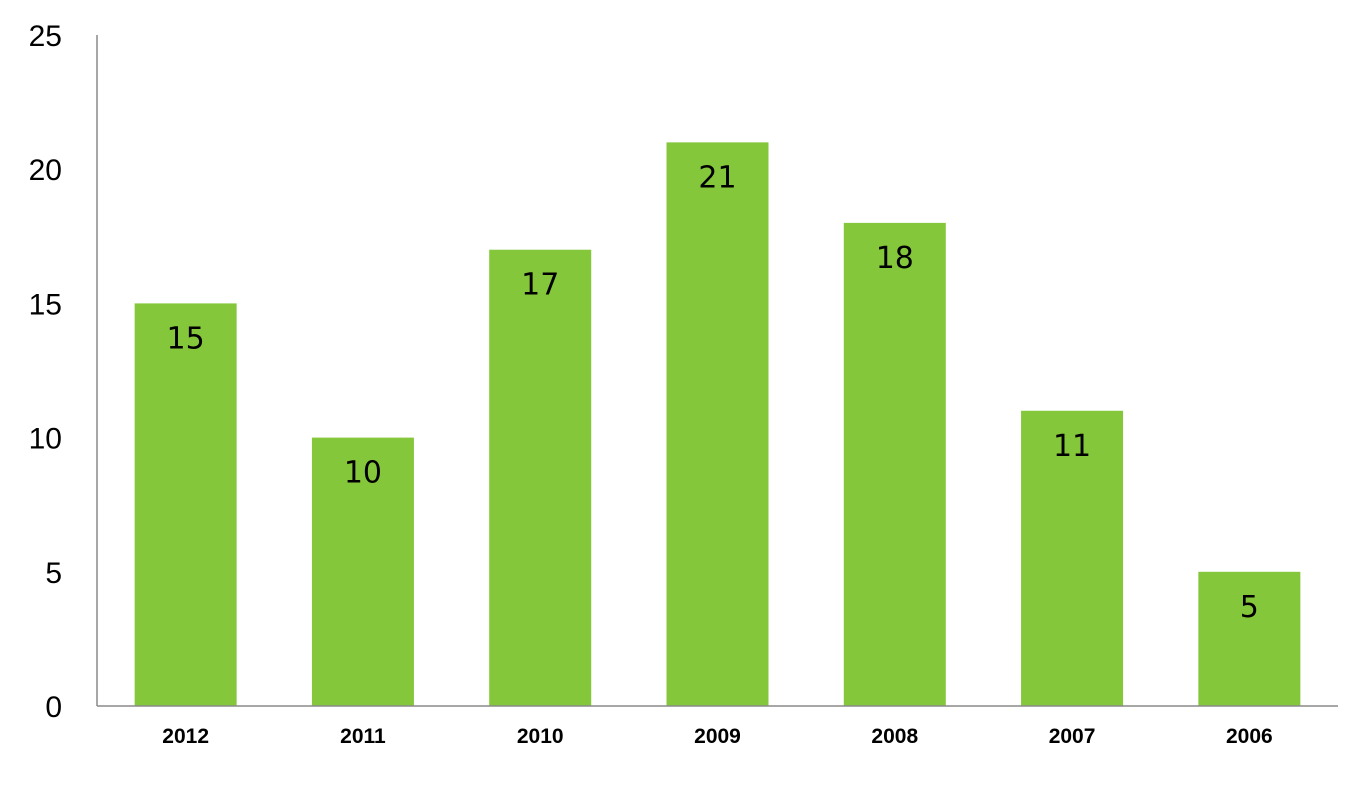 This screenshot has height=808, width=1360. Describe the element at coordinates (45, 372) in the screenshot. I see `y-axis-tick-labels: 0 5 10 15 20 25` at that location.